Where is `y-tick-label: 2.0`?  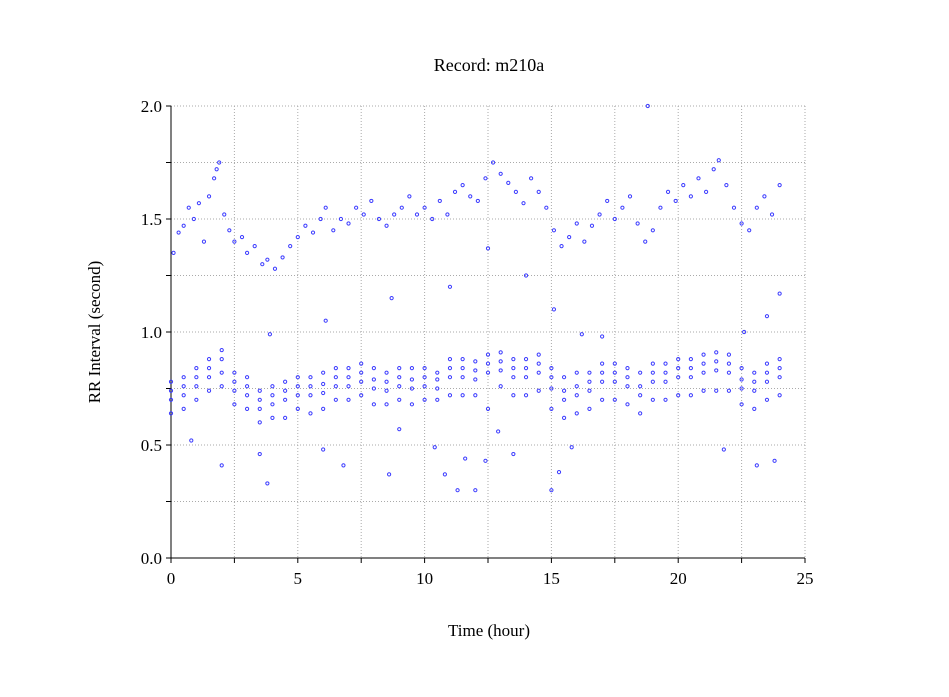
y-tick-label: 2.0 is located at coordinates (151, 106).